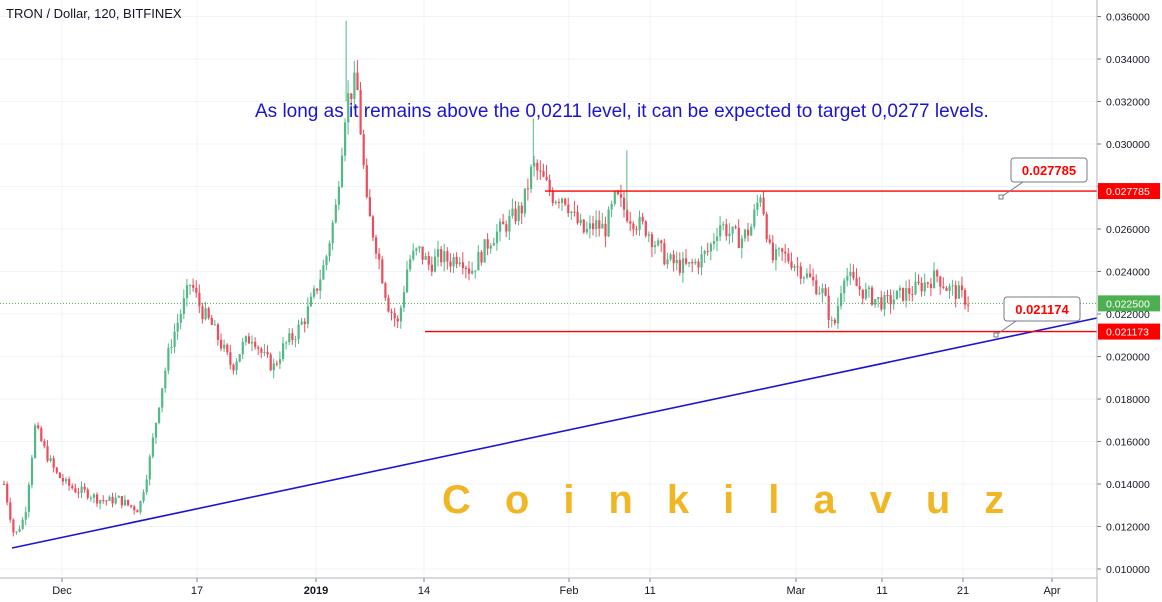 The height and width of the screenshot is (602, 1162). Describe the element at coordinates (740, 500) in the screenshot. I see `watermark: Coinkilavuz` at that location.